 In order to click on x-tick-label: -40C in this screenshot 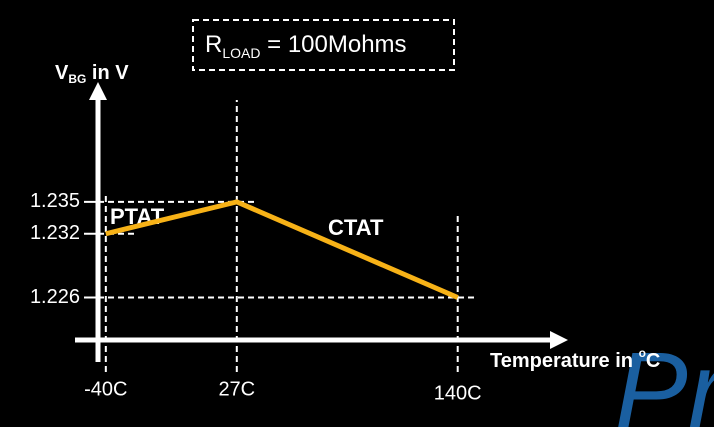, I will do `click(105, 389)`.